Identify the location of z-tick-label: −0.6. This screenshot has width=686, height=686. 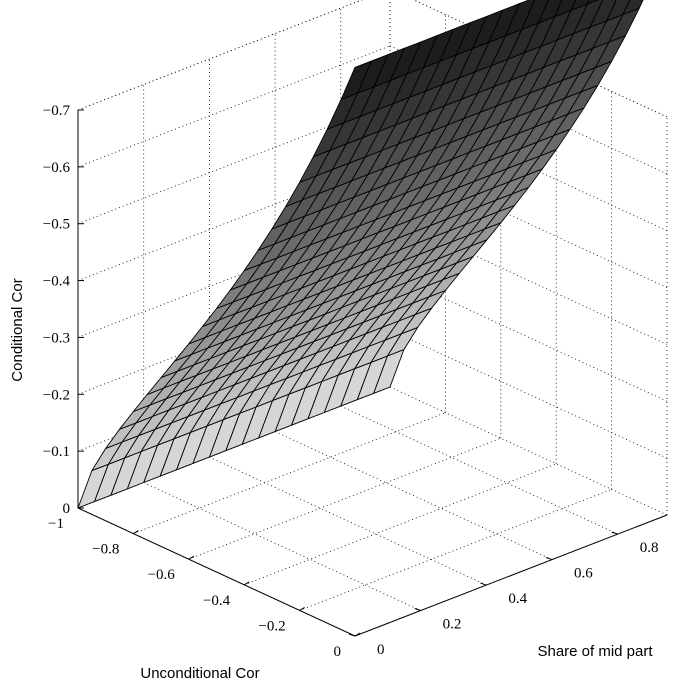
(57, 168).